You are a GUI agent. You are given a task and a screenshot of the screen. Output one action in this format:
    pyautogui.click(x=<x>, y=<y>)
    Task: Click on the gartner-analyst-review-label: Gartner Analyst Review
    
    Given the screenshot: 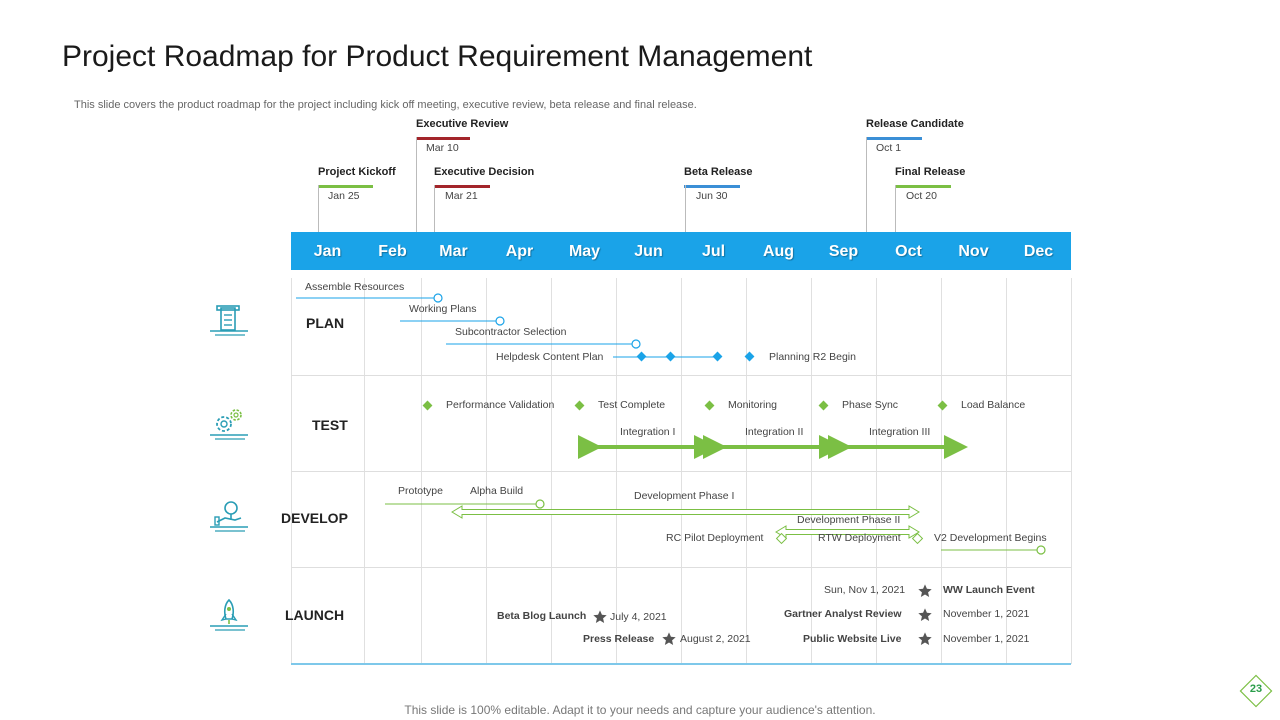 What is the action you would take?
    pyautogui.click(x=843, y=614)
    